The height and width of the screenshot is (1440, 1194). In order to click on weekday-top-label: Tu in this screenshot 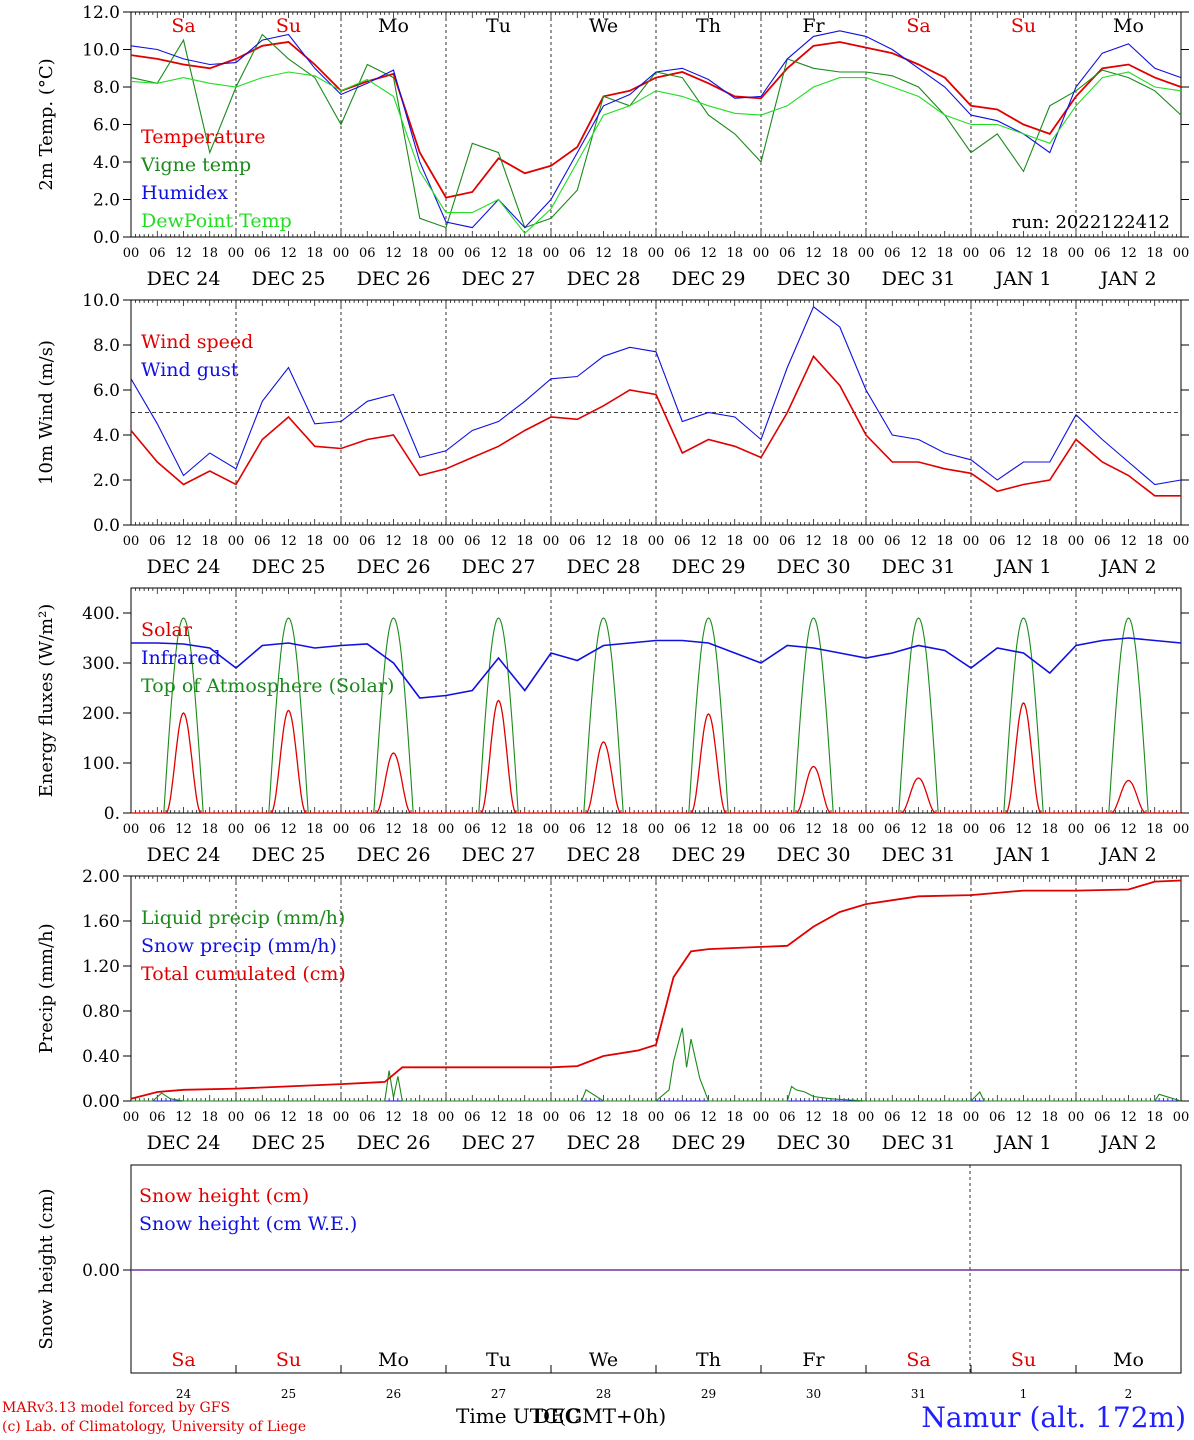, I will do `click(498, 26)`.